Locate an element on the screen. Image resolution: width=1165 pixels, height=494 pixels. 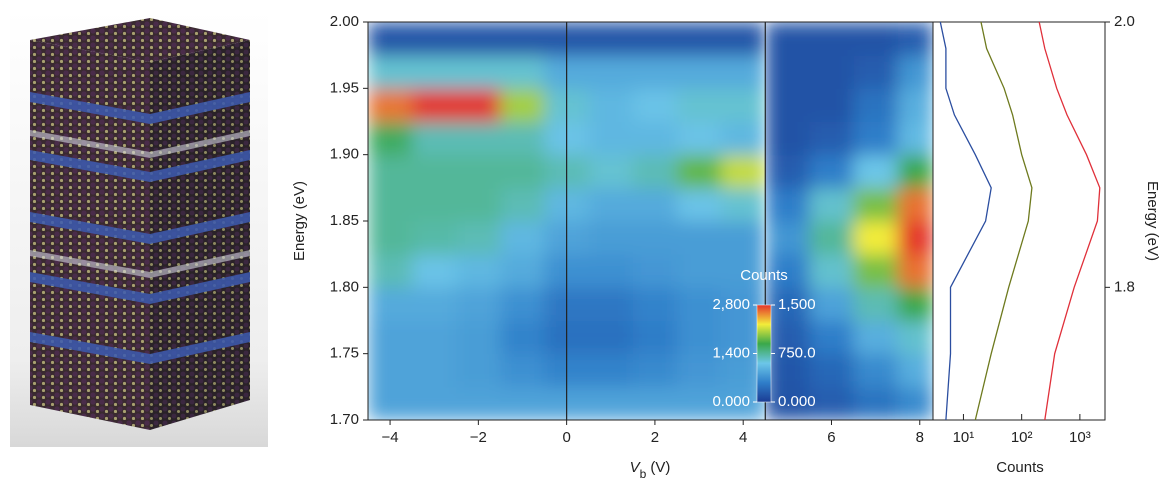
x-tick-label: −2 is located at coordinates (478, 437).